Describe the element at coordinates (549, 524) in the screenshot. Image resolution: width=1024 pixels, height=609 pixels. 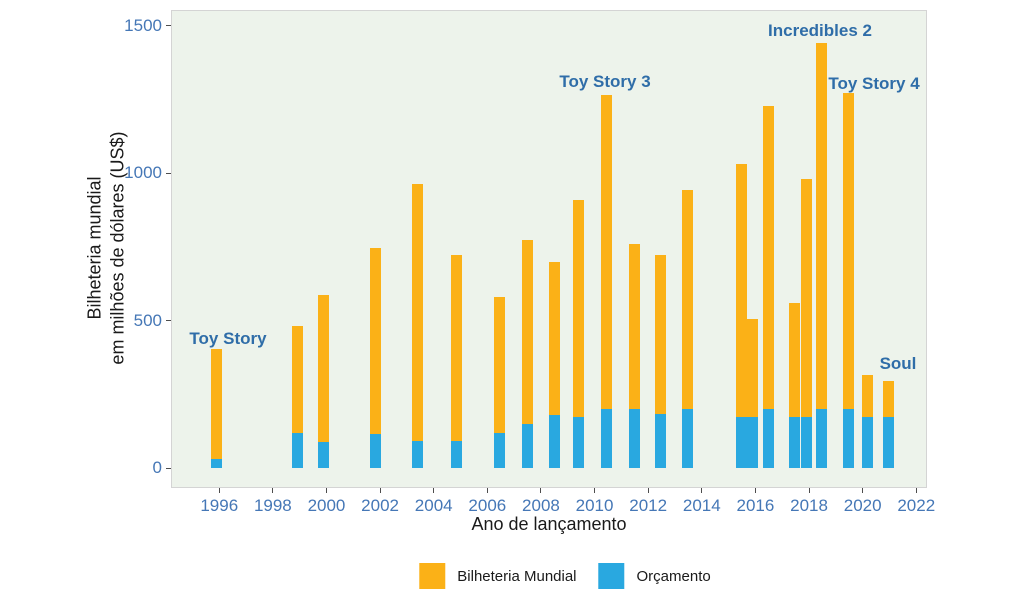
I see `x-axis-title: Ano de lançamento` at that location.